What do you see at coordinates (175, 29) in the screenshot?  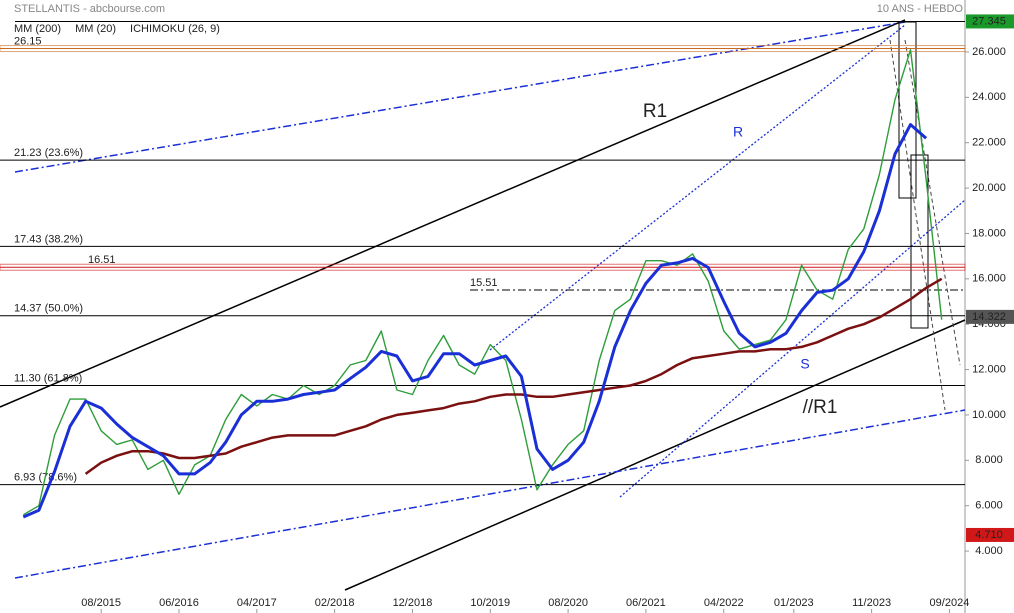 I see `legend-entry: ICHIMOKU (26, 9)` at bounding box center [175, 29].